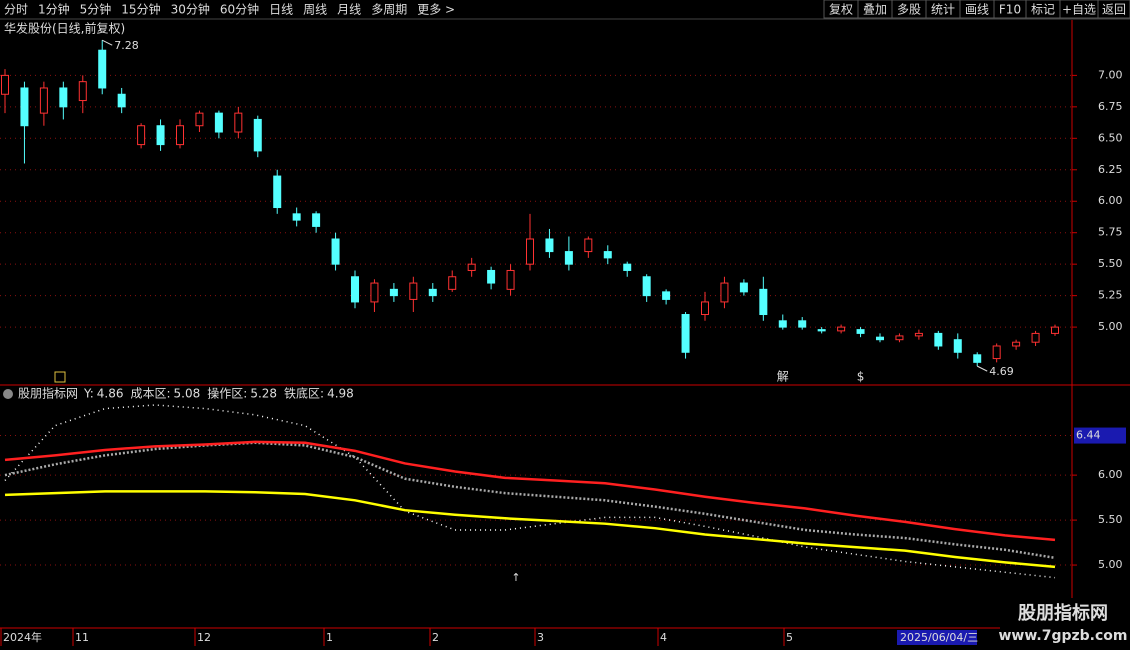 This screenshot has height=650, width=1130. What do you see at coordinates (909, 10) in the screenshot?
I see `toolbar-button-label: 多股` at bounding box center [909, 10].